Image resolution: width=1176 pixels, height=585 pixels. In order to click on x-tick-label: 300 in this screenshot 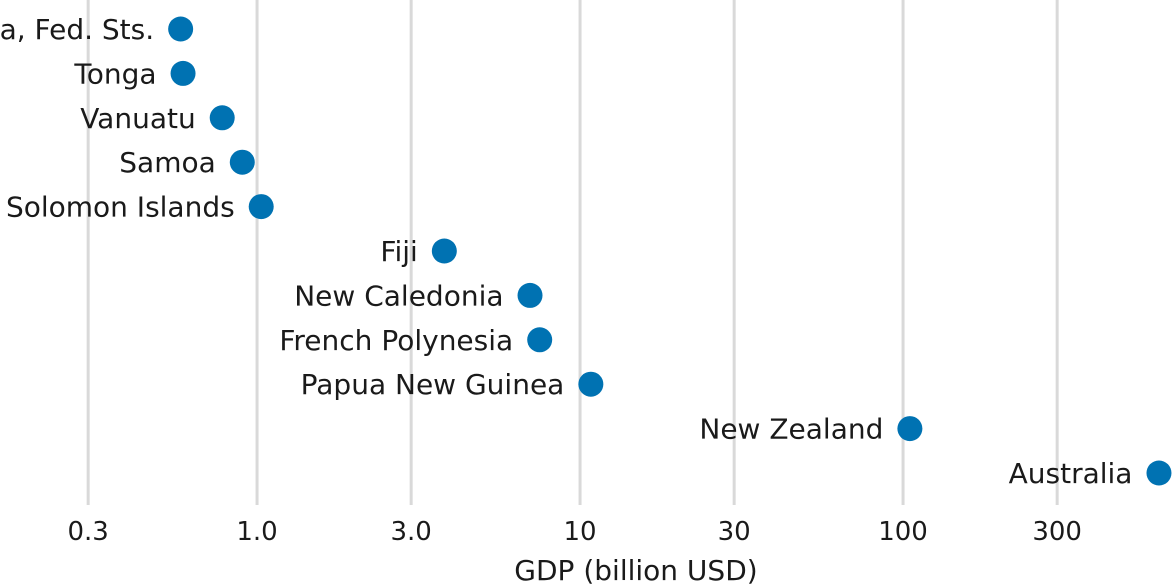, I will do `click(1057, 532)`.